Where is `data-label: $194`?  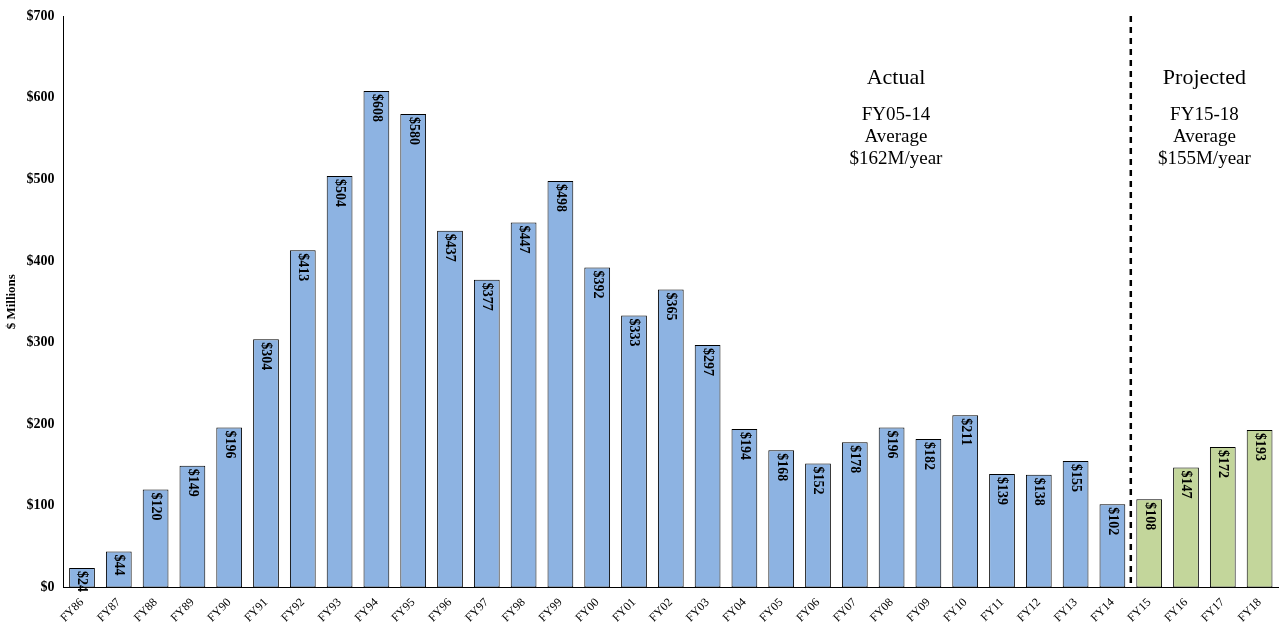
data-label: $194 is located at coordinates (745, 446).